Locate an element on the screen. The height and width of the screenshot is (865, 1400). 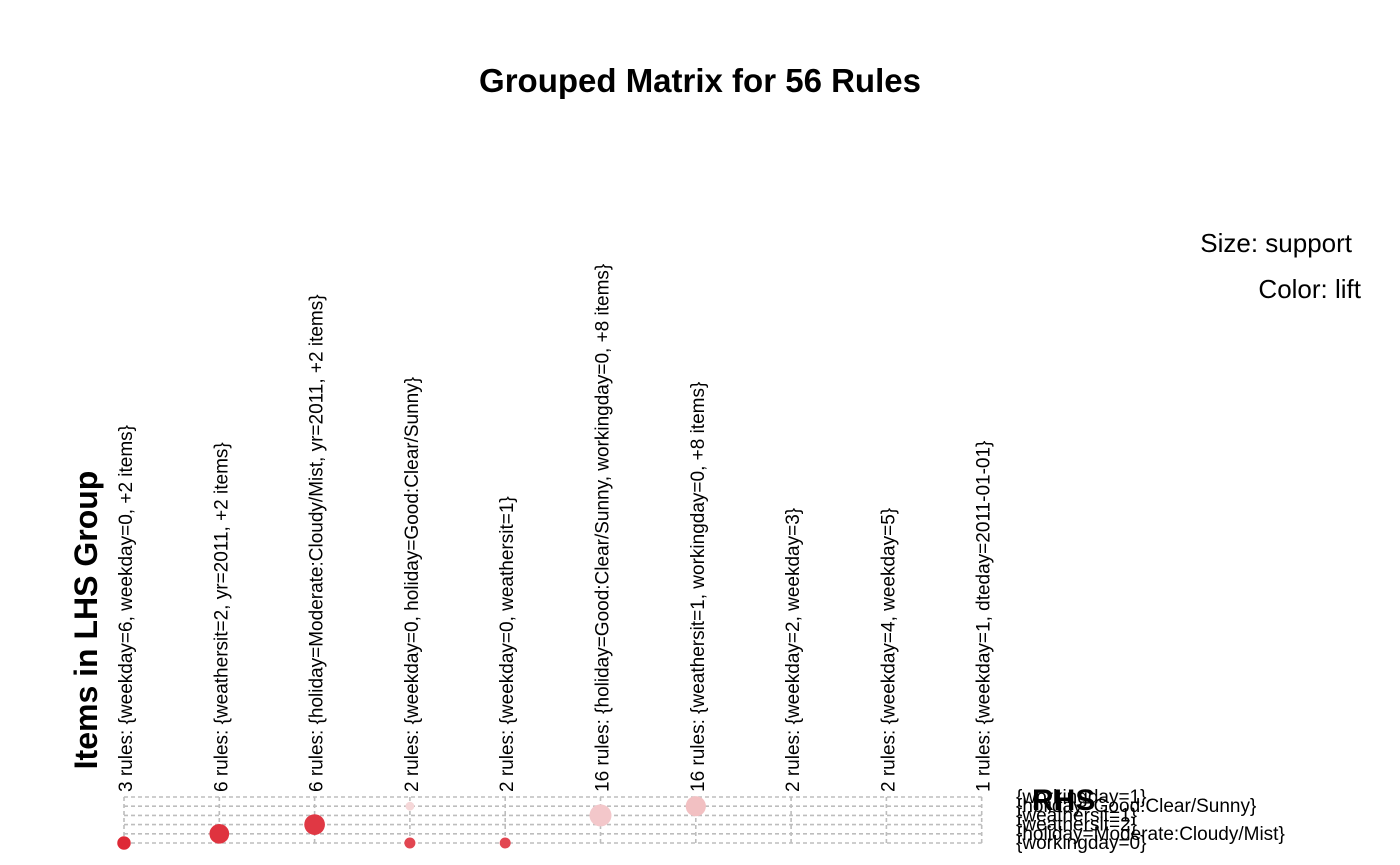
rhs-item-label: {workingday=0} is located at coordinates (1081, 843).